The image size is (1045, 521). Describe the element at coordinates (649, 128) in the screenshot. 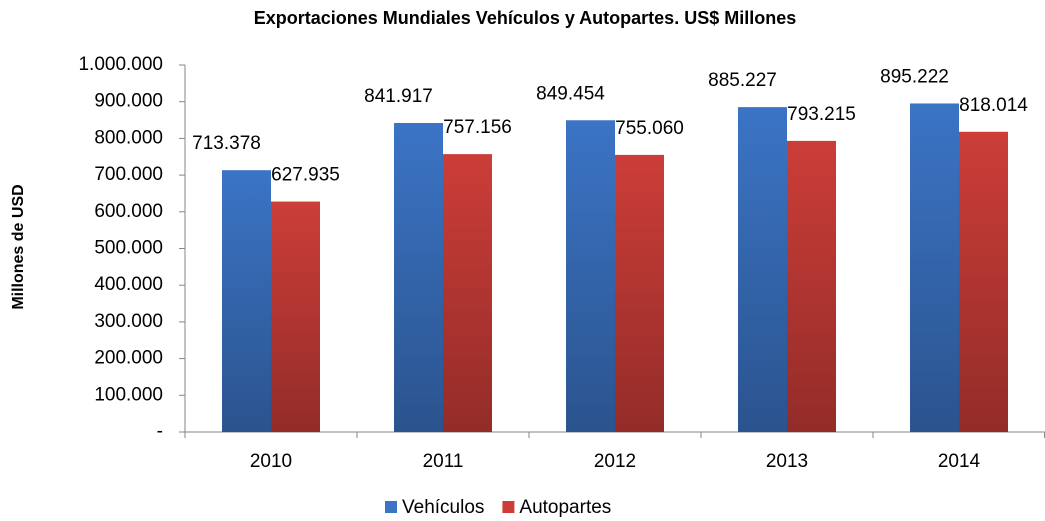

I see `data-label: 755.060` at that location.